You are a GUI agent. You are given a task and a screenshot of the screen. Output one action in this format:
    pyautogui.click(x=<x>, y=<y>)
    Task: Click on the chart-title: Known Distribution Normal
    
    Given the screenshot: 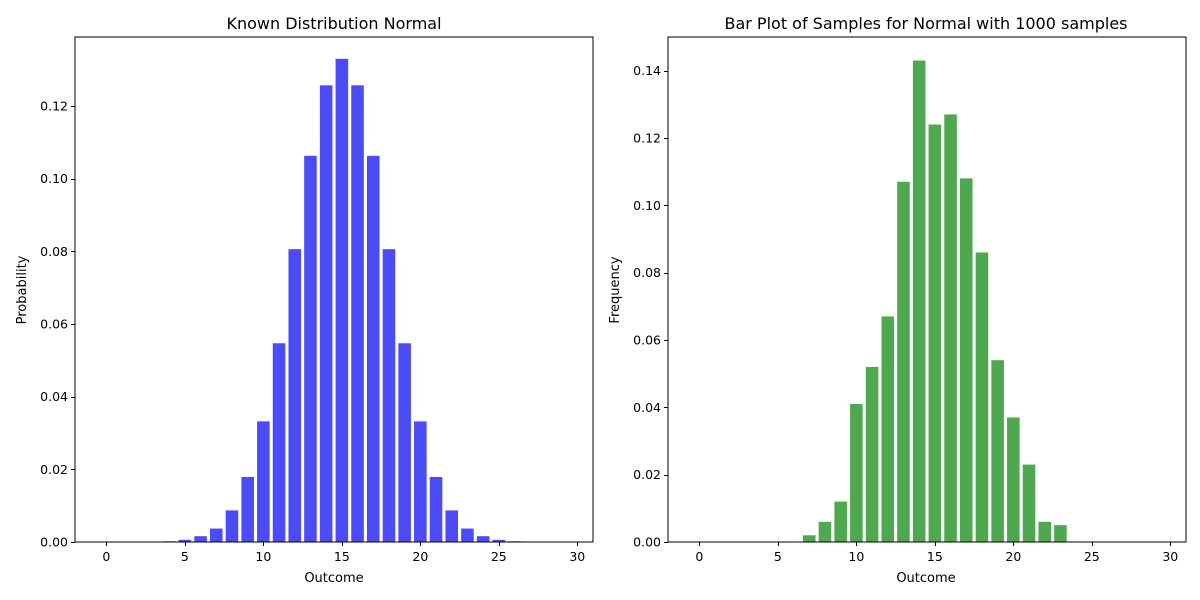 What is the action you would take?
    pyautogui.click(x=333, y=23)
    